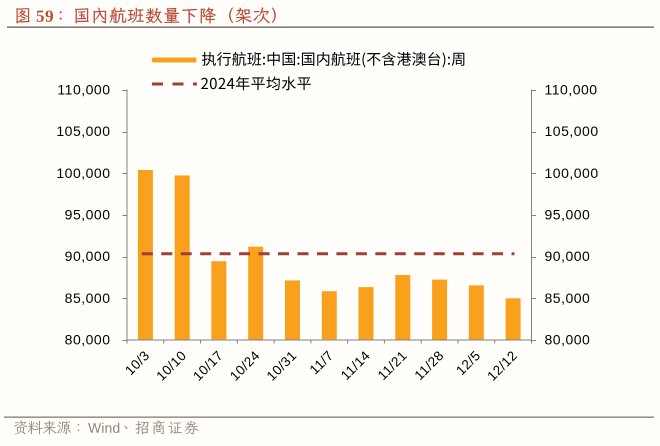 This screenshot has height=446, width=660. Describe the element at coordinates (468, 363) in the screenshot. I see `svg-text: 12/5` at that location.